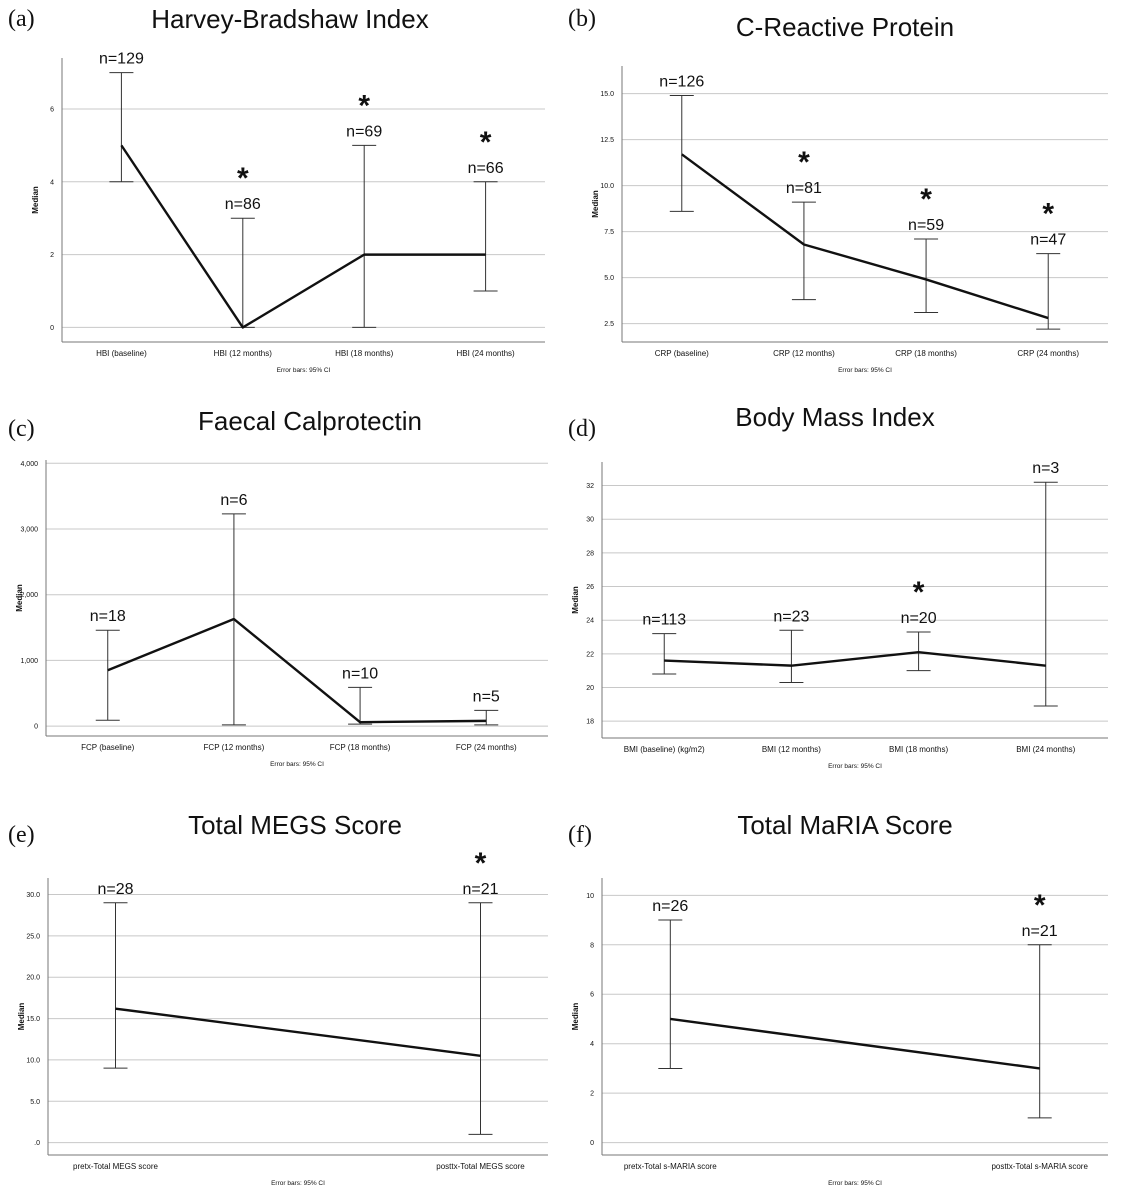 The height and width of the screenshot is (1198, 1127). What do you see at coordinates (804, 353) in the screenshot?
I see `x-tick-label: CRP (12 months)` at bounding box center [804, 353].